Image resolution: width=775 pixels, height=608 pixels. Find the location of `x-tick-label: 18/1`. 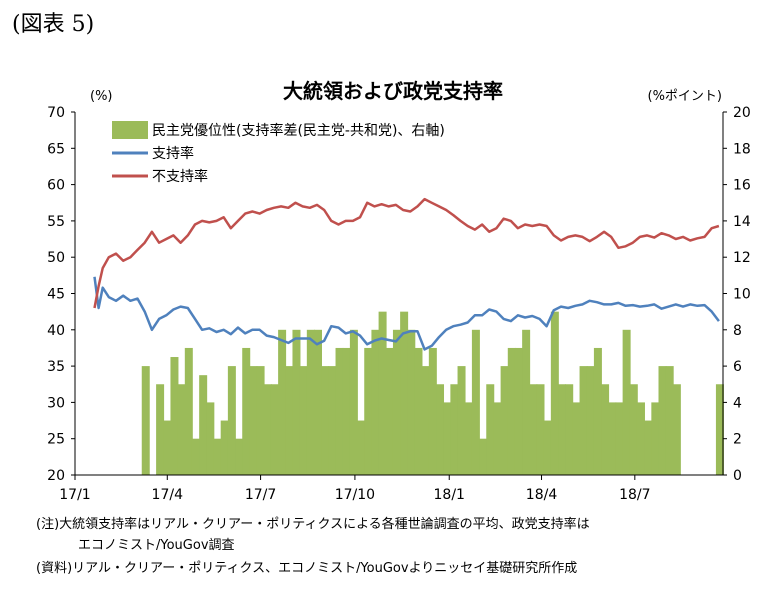

x-tick-label: 18/1 is located at coordinates (449, 495).